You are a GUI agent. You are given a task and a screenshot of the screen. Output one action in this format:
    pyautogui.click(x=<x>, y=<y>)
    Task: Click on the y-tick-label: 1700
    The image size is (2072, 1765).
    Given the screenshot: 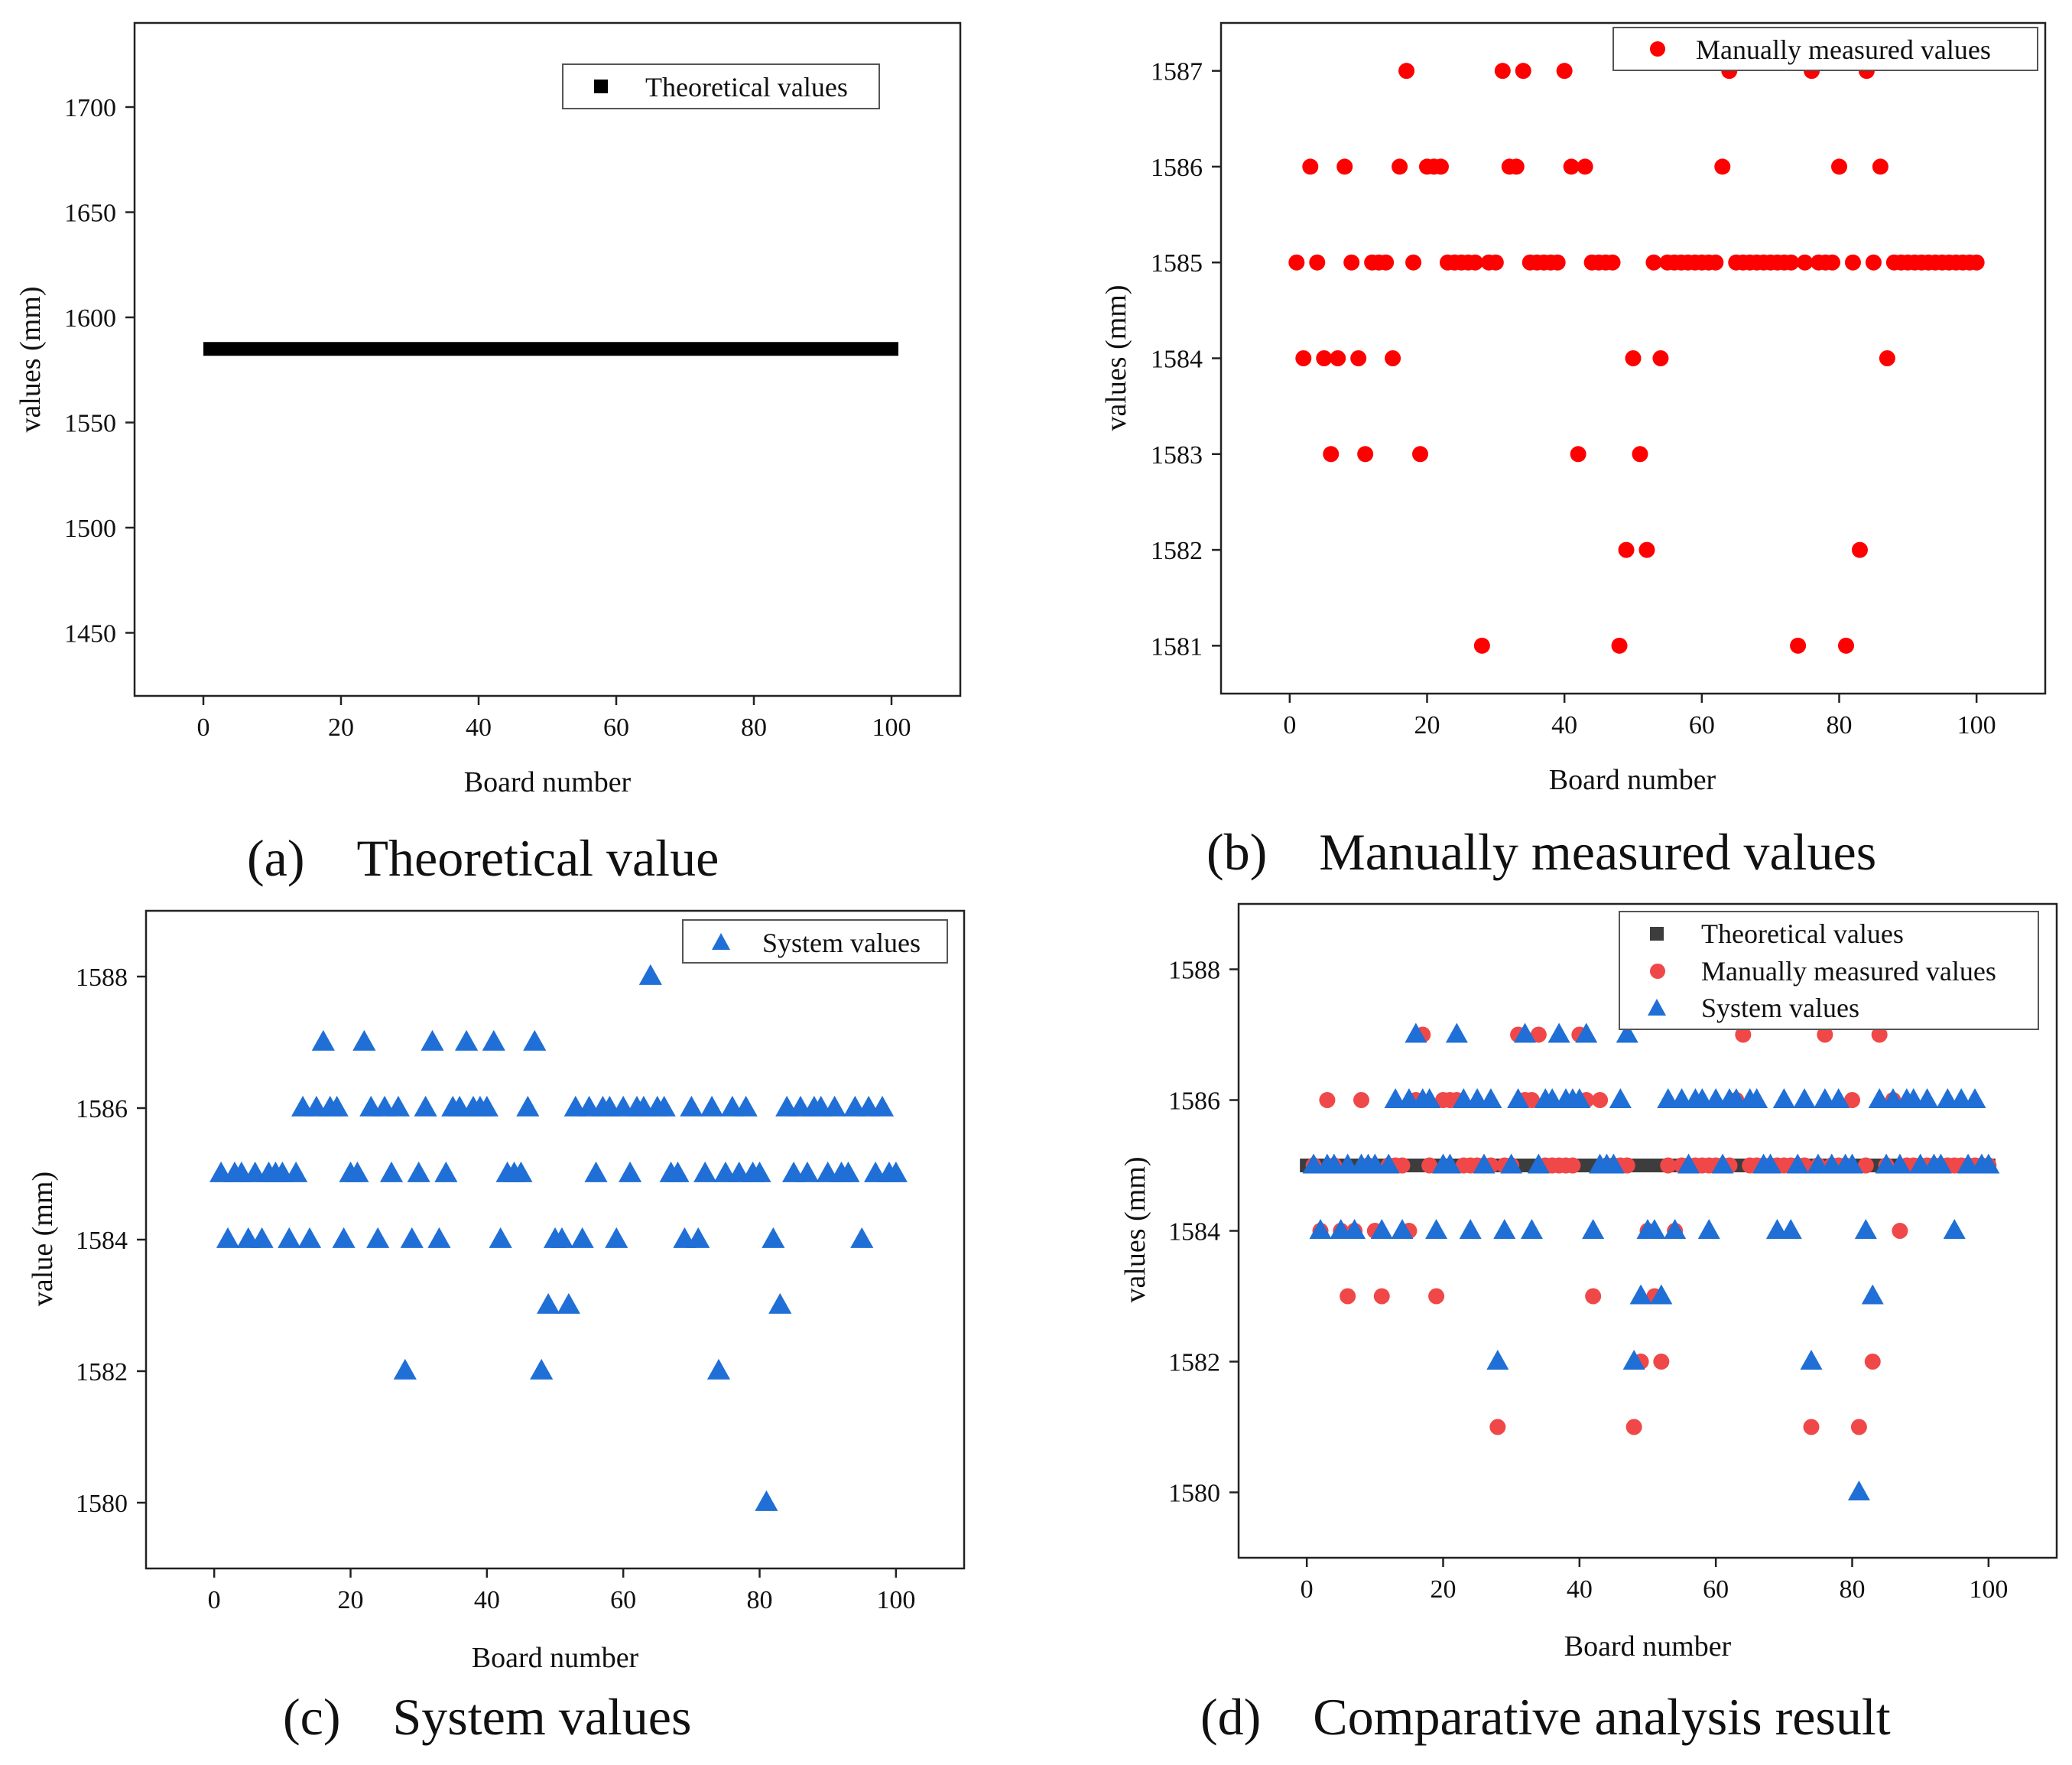 What is the action you would take?
    pyautogui.click(x=90, y=108)
    